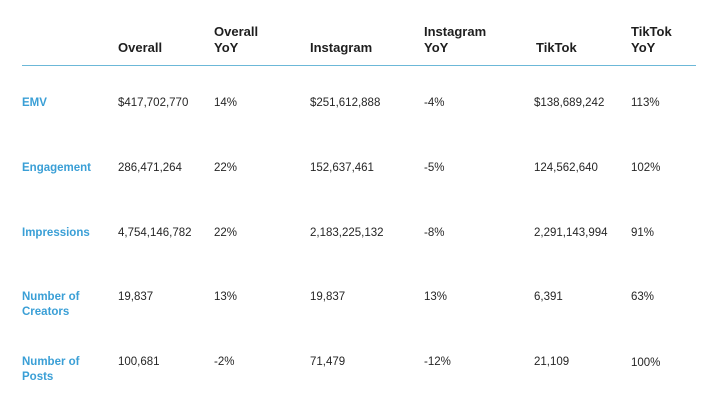  I want to click on header-overall: Overall, so click(140, 47).